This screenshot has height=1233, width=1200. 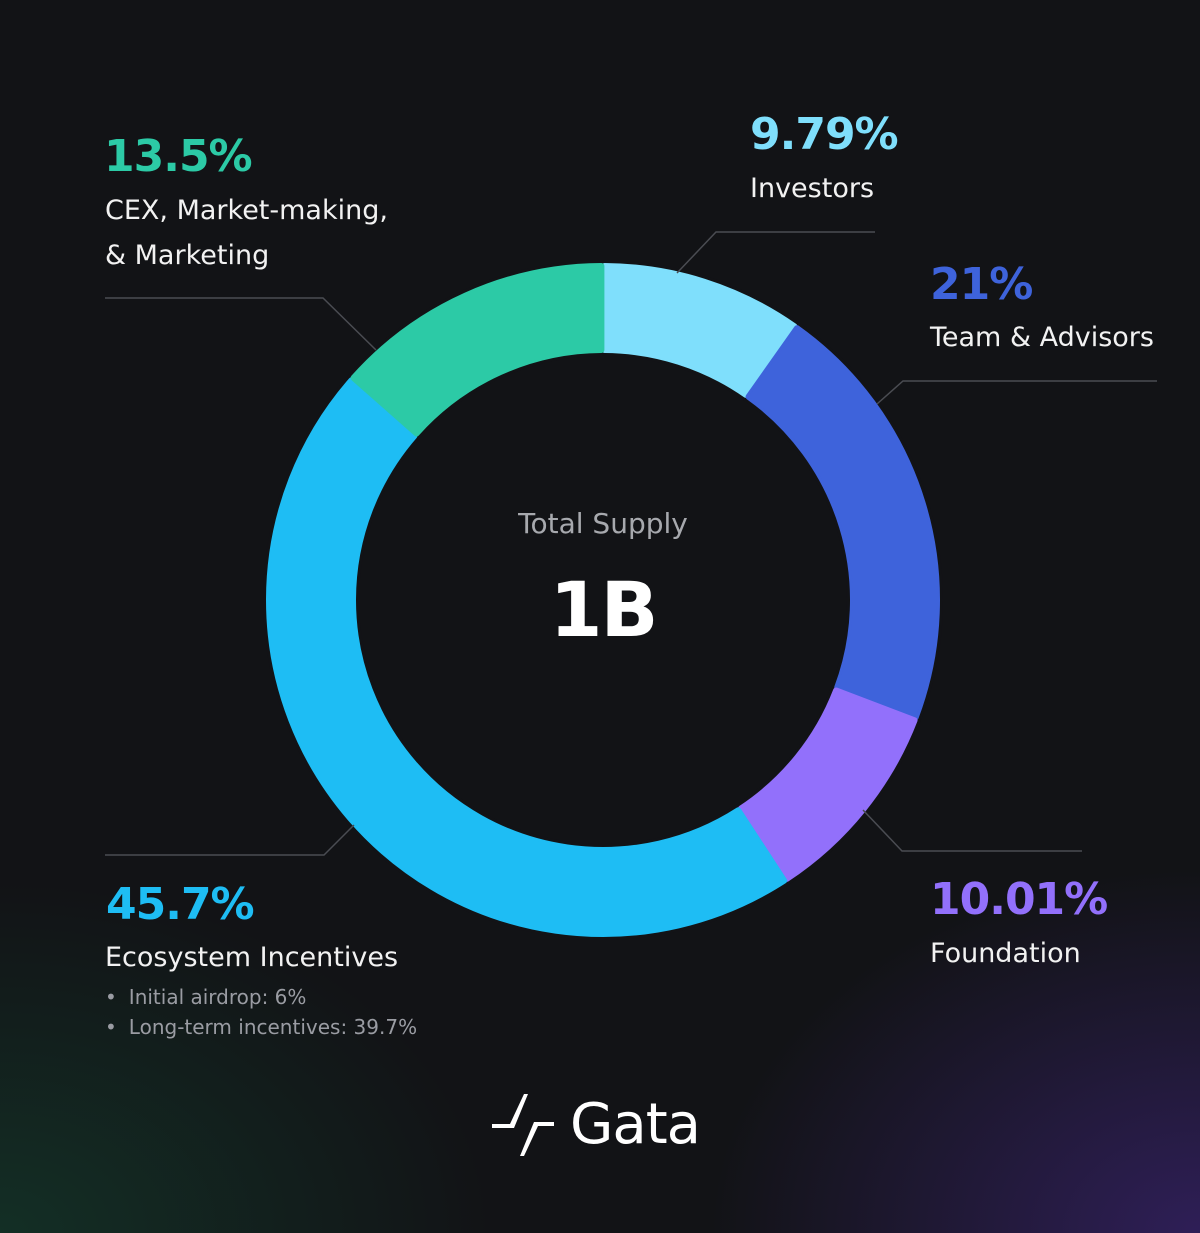 I want to click on donut-segment-foundation-fill, so click(x=827, y=784).